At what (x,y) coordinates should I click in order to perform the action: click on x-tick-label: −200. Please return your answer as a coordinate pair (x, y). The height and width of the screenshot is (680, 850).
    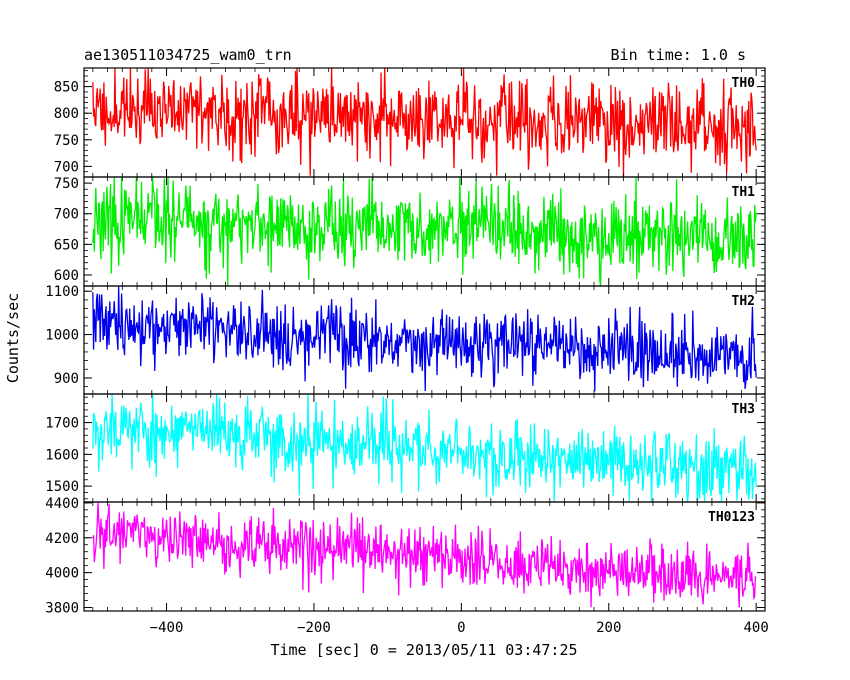
    Looking at the image, I should click on (314, 628).